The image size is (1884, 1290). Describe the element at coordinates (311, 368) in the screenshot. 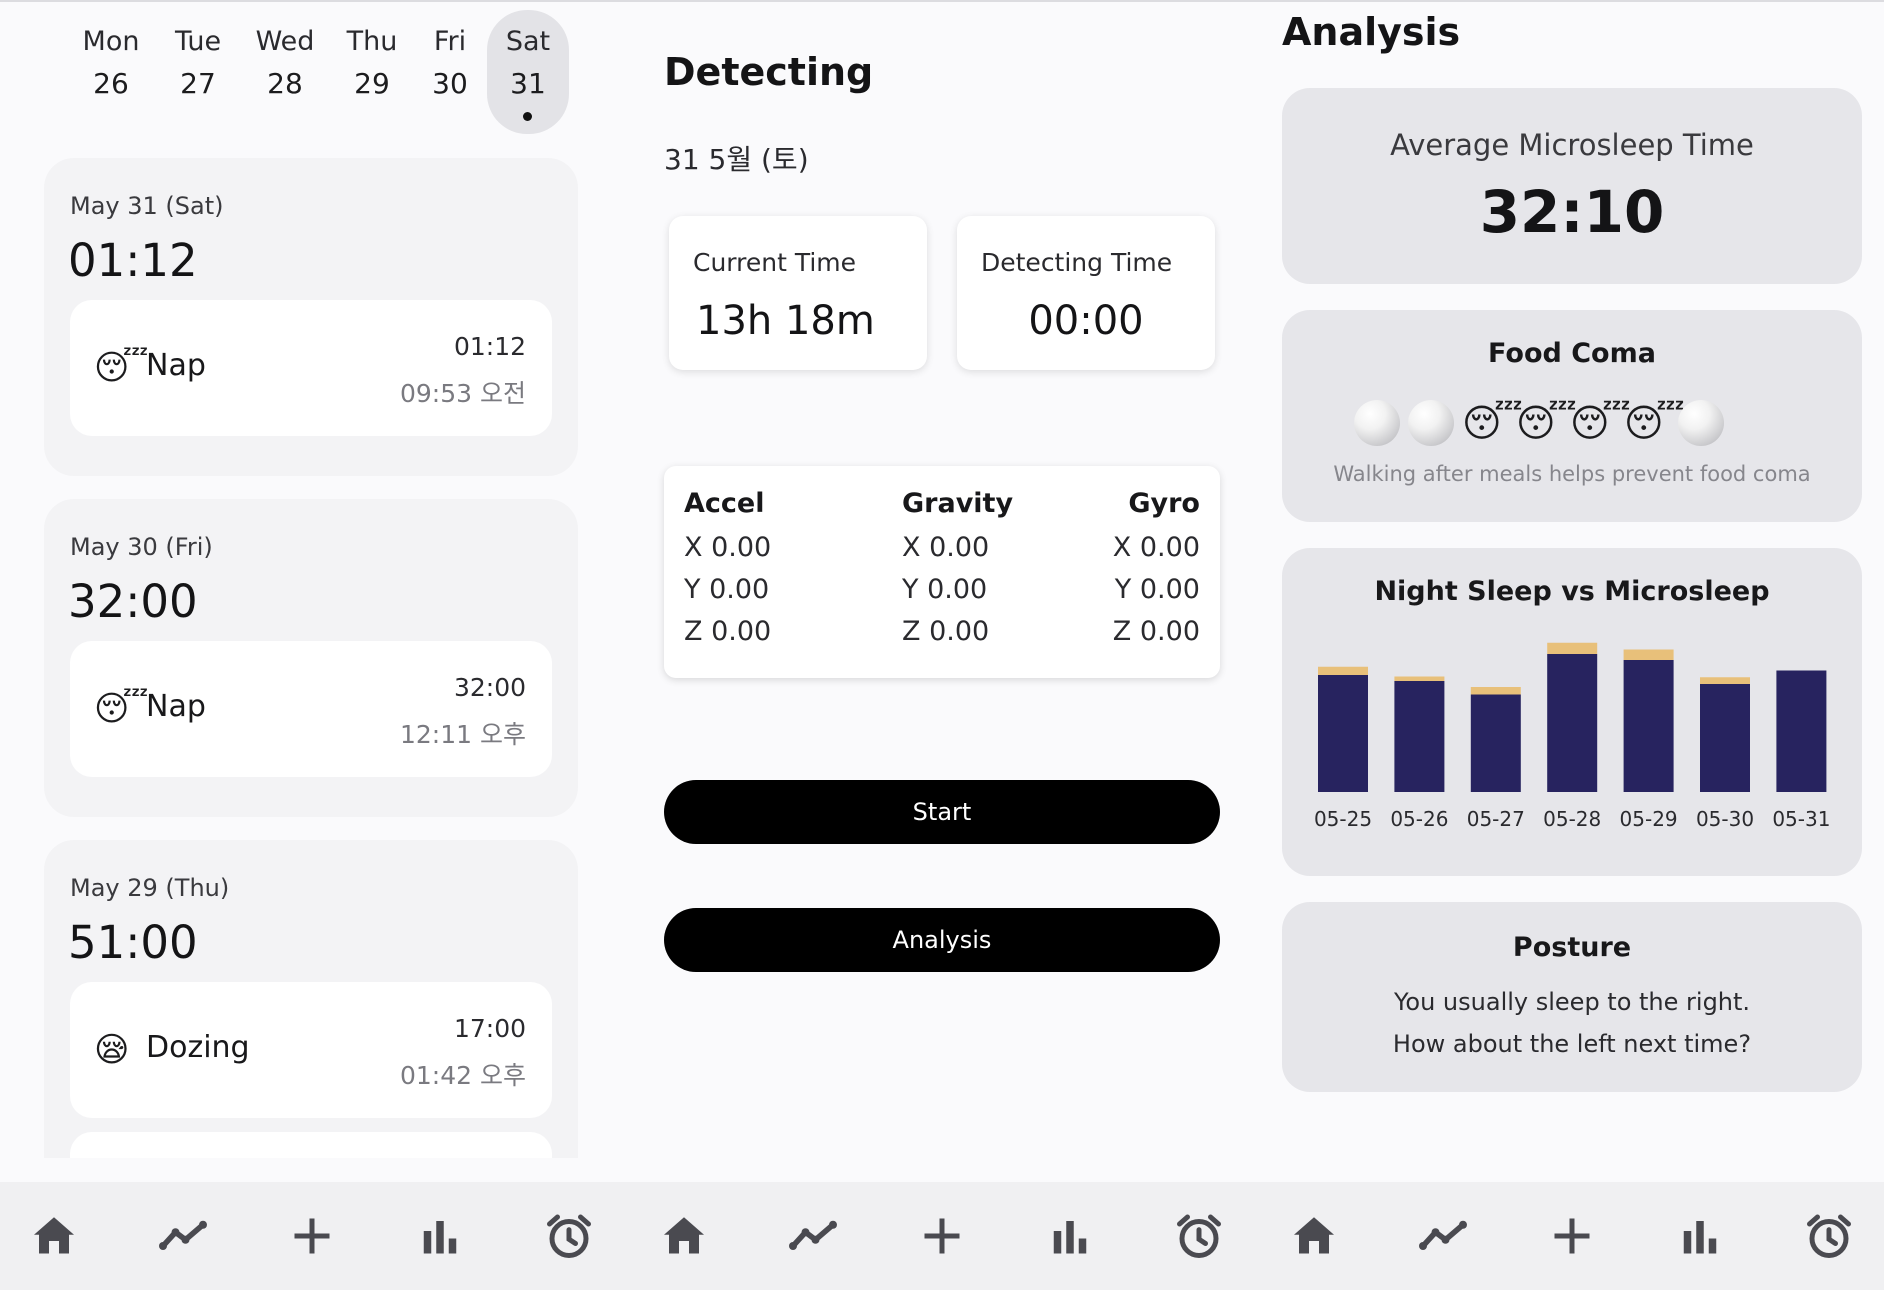

I see `sleep-entry: 😴 Nap 01:12 09:53 오전` at that location.